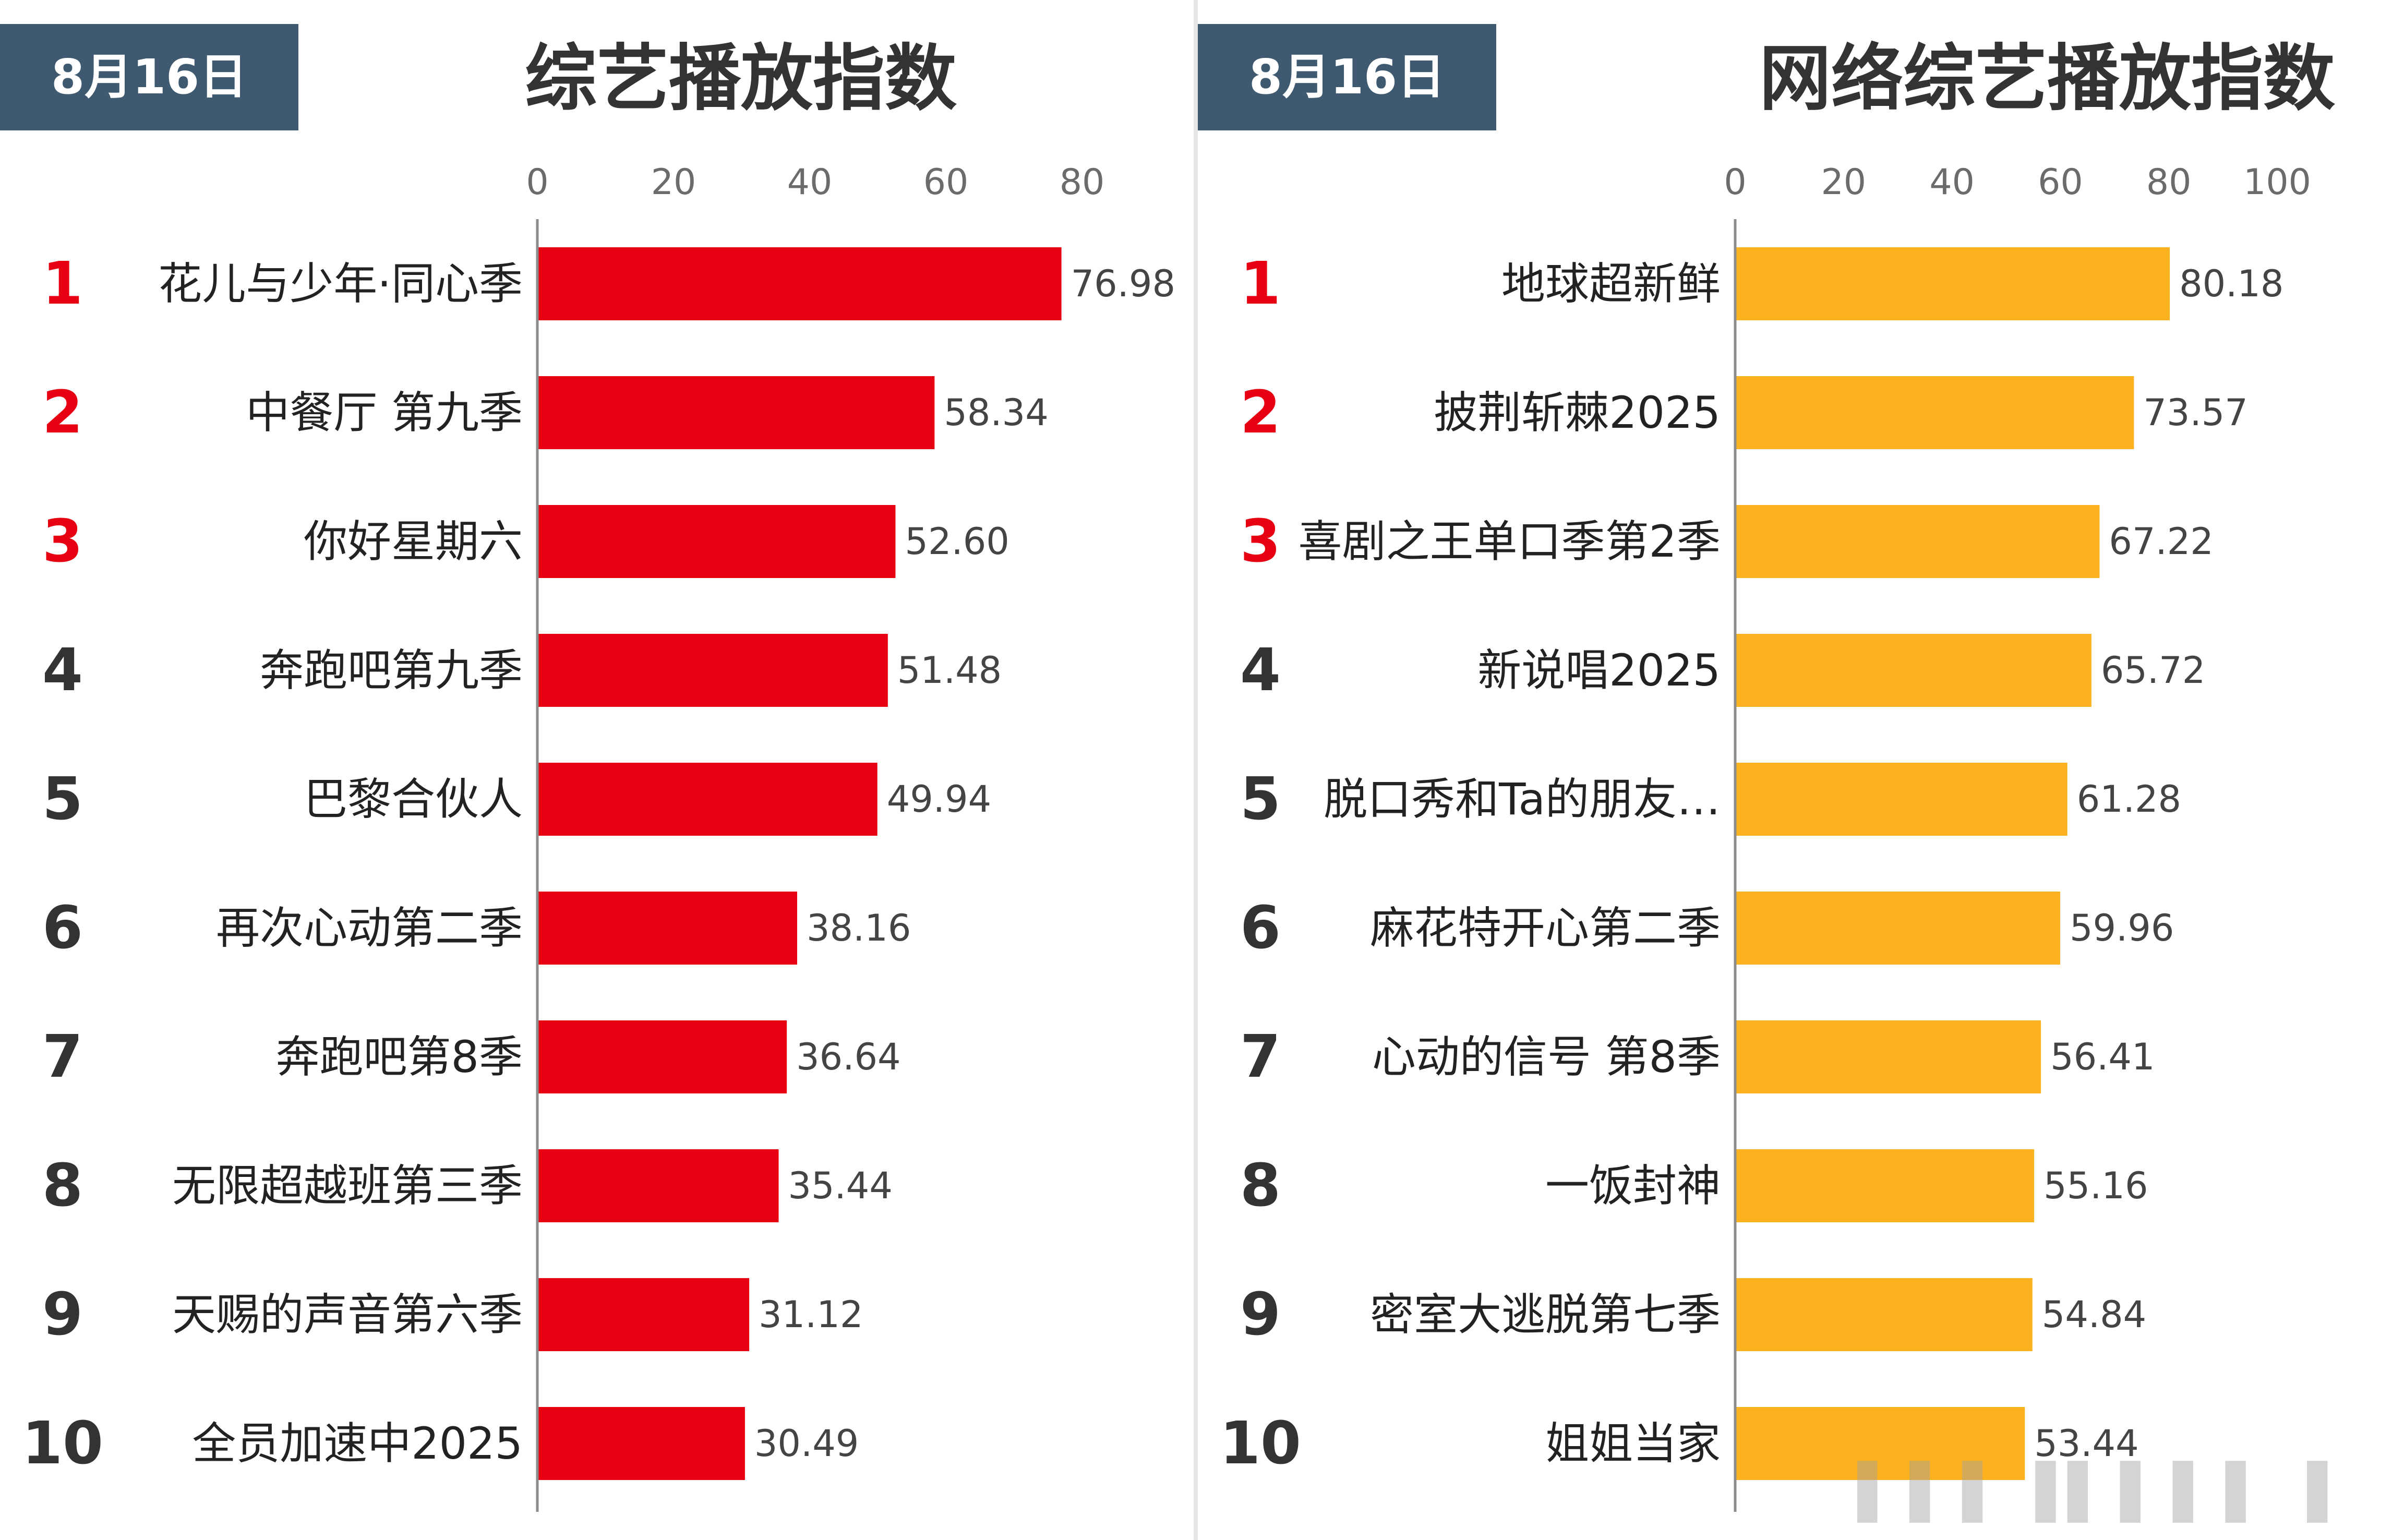 This screenshot has height=1540, width=2392. I want to click on value-label: 30.49, so click(807, 1443).